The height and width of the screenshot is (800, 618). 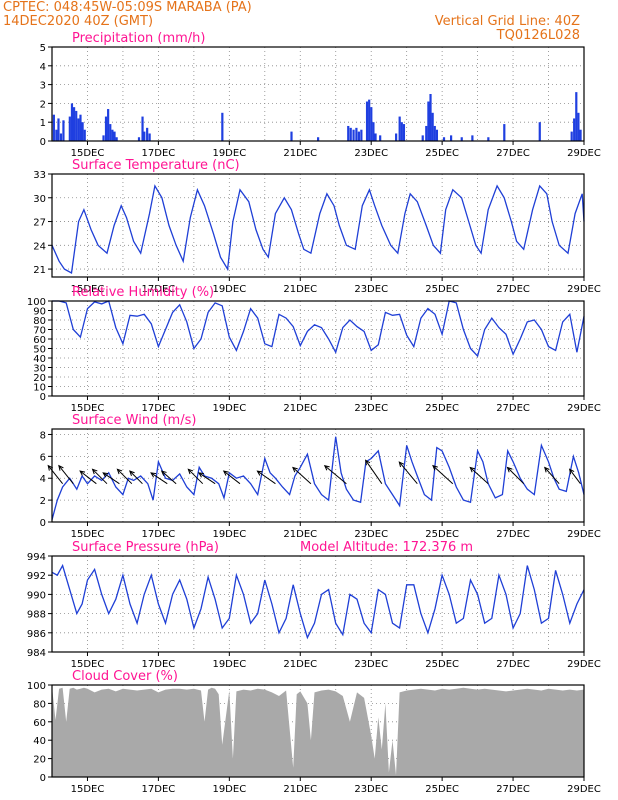 I want to click on humidity-ytick-label: 30, so click(x=39, y=369).